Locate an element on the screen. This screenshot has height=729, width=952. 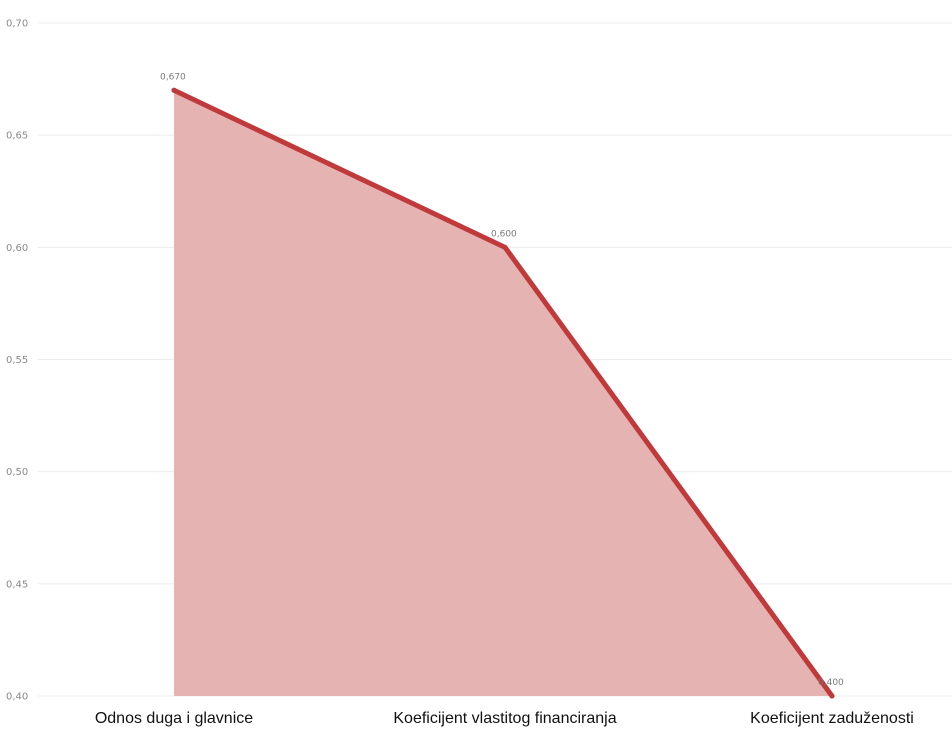
y-axis-ticks: 0,40 0,45 0,50 0,55 0,60 0,65 0,70 is located at coordinates (17, 361).